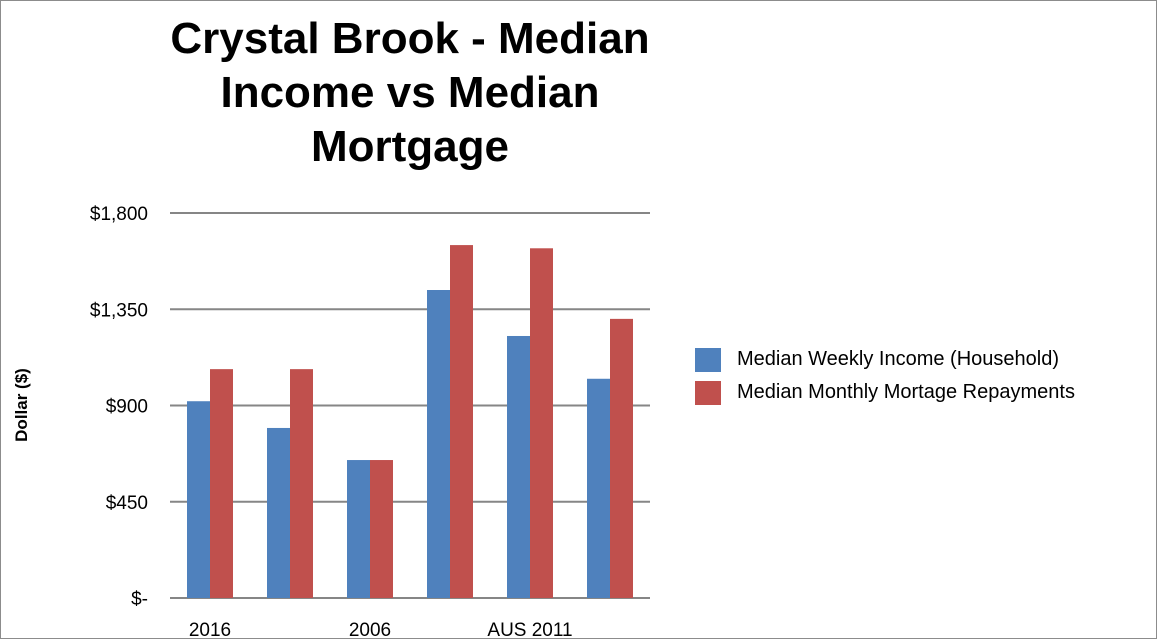 Image resolution: width=1157 pixels, height=639 pixels. I want to click on x-axis-ticks: 2016 2006 AUS 2011, so click(381, 629).